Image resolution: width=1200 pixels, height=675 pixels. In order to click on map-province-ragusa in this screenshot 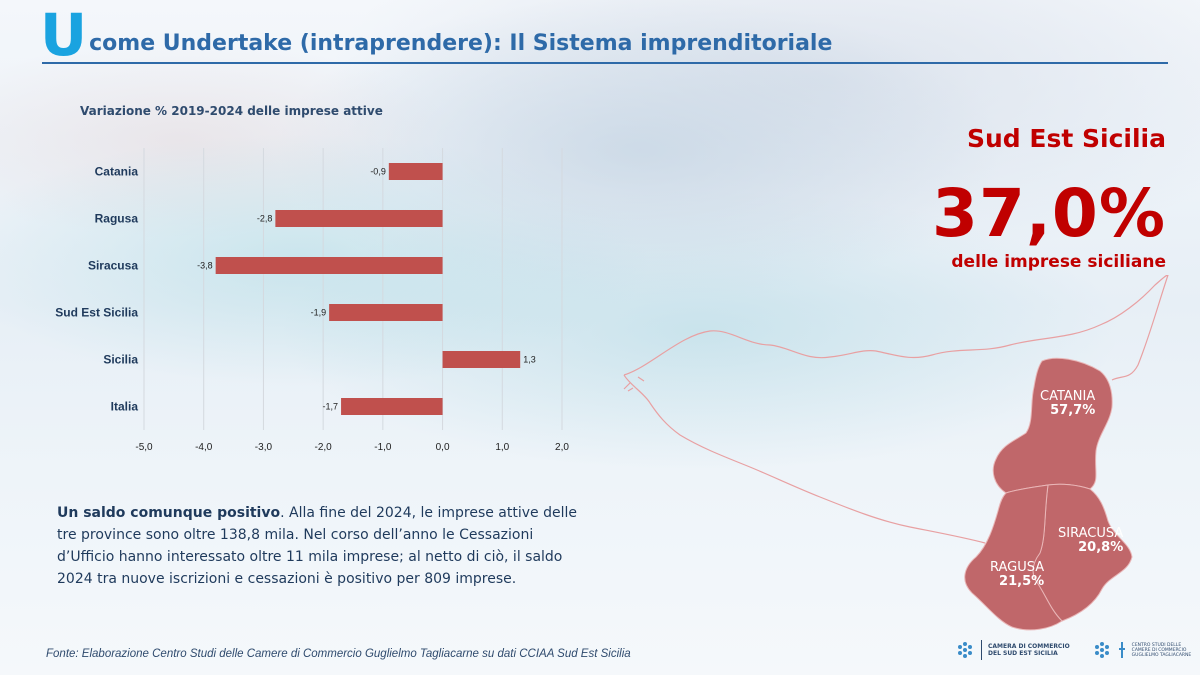, I will do `click(1013, 557)`.